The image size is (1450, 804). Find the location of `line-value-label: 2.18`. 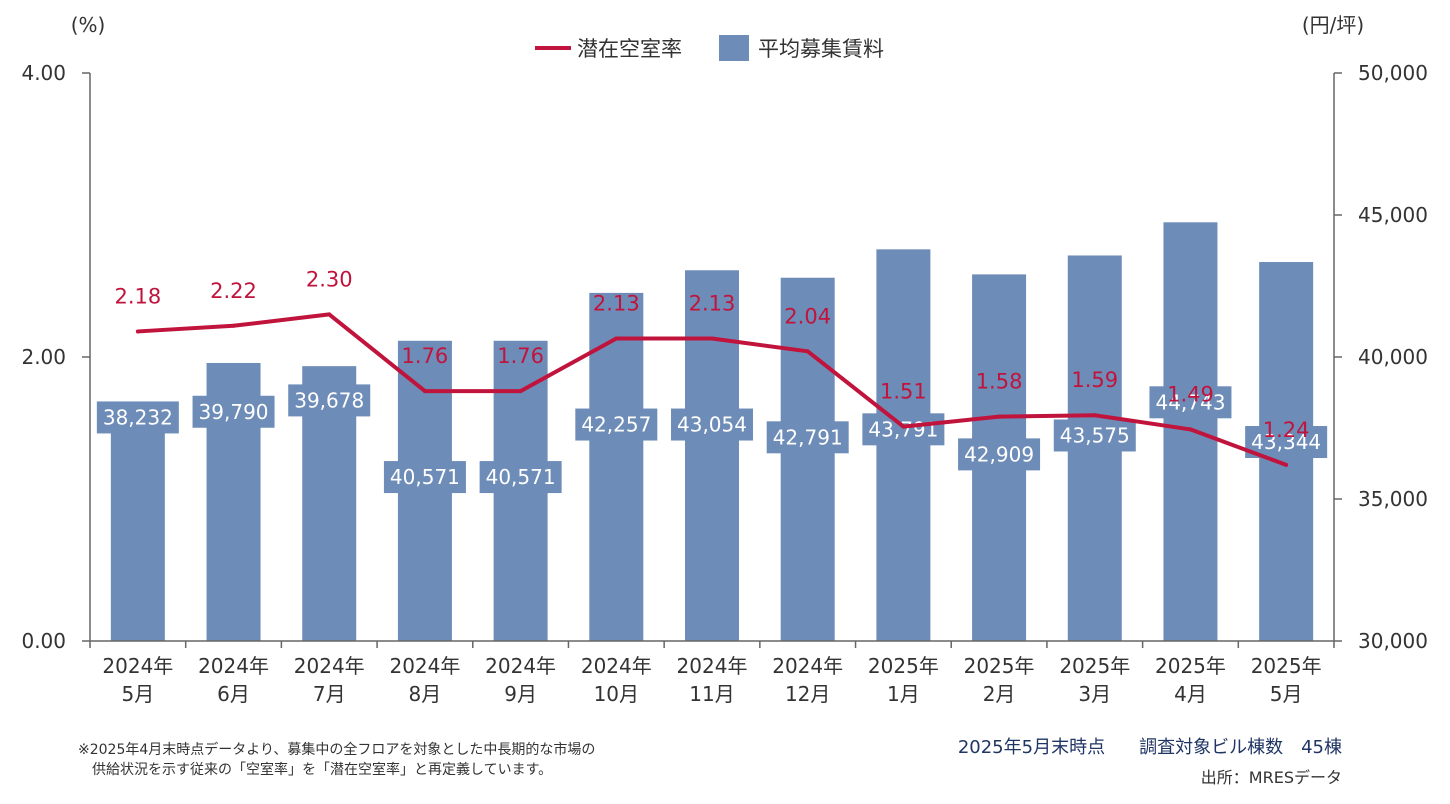

line-value-label: 2.18 is located at coordinates (137, 296).